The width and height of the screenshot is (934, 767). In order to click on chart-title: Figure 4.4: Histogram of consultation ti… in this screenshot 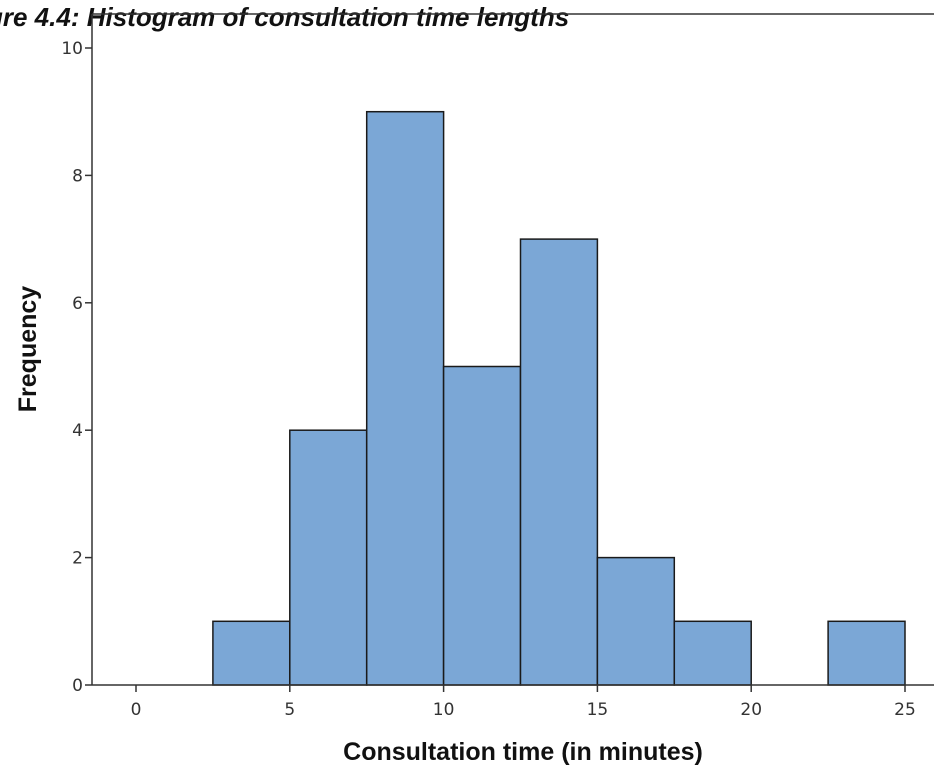, I will do `click(284, 17)`.